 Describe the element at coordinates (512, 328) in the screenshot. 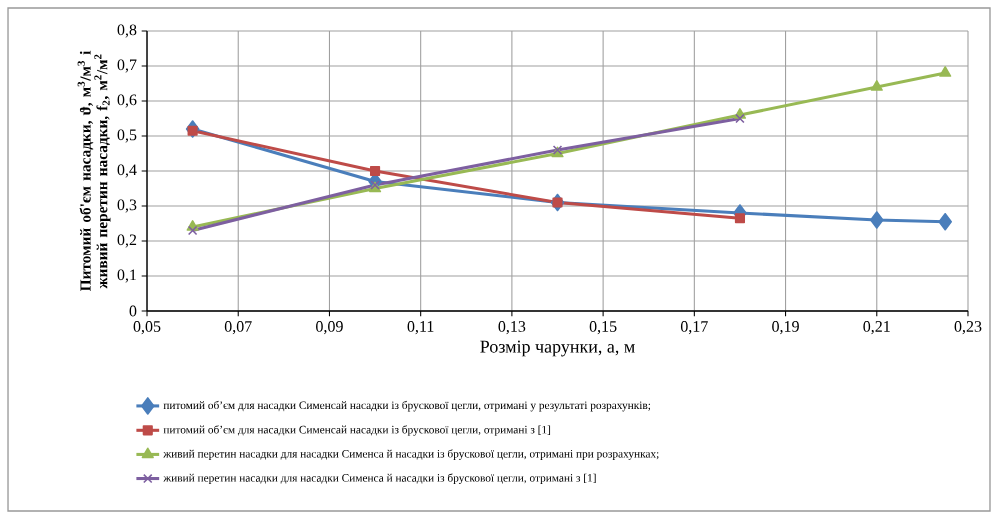

I see `x-tick-label: 0,13` at that location.